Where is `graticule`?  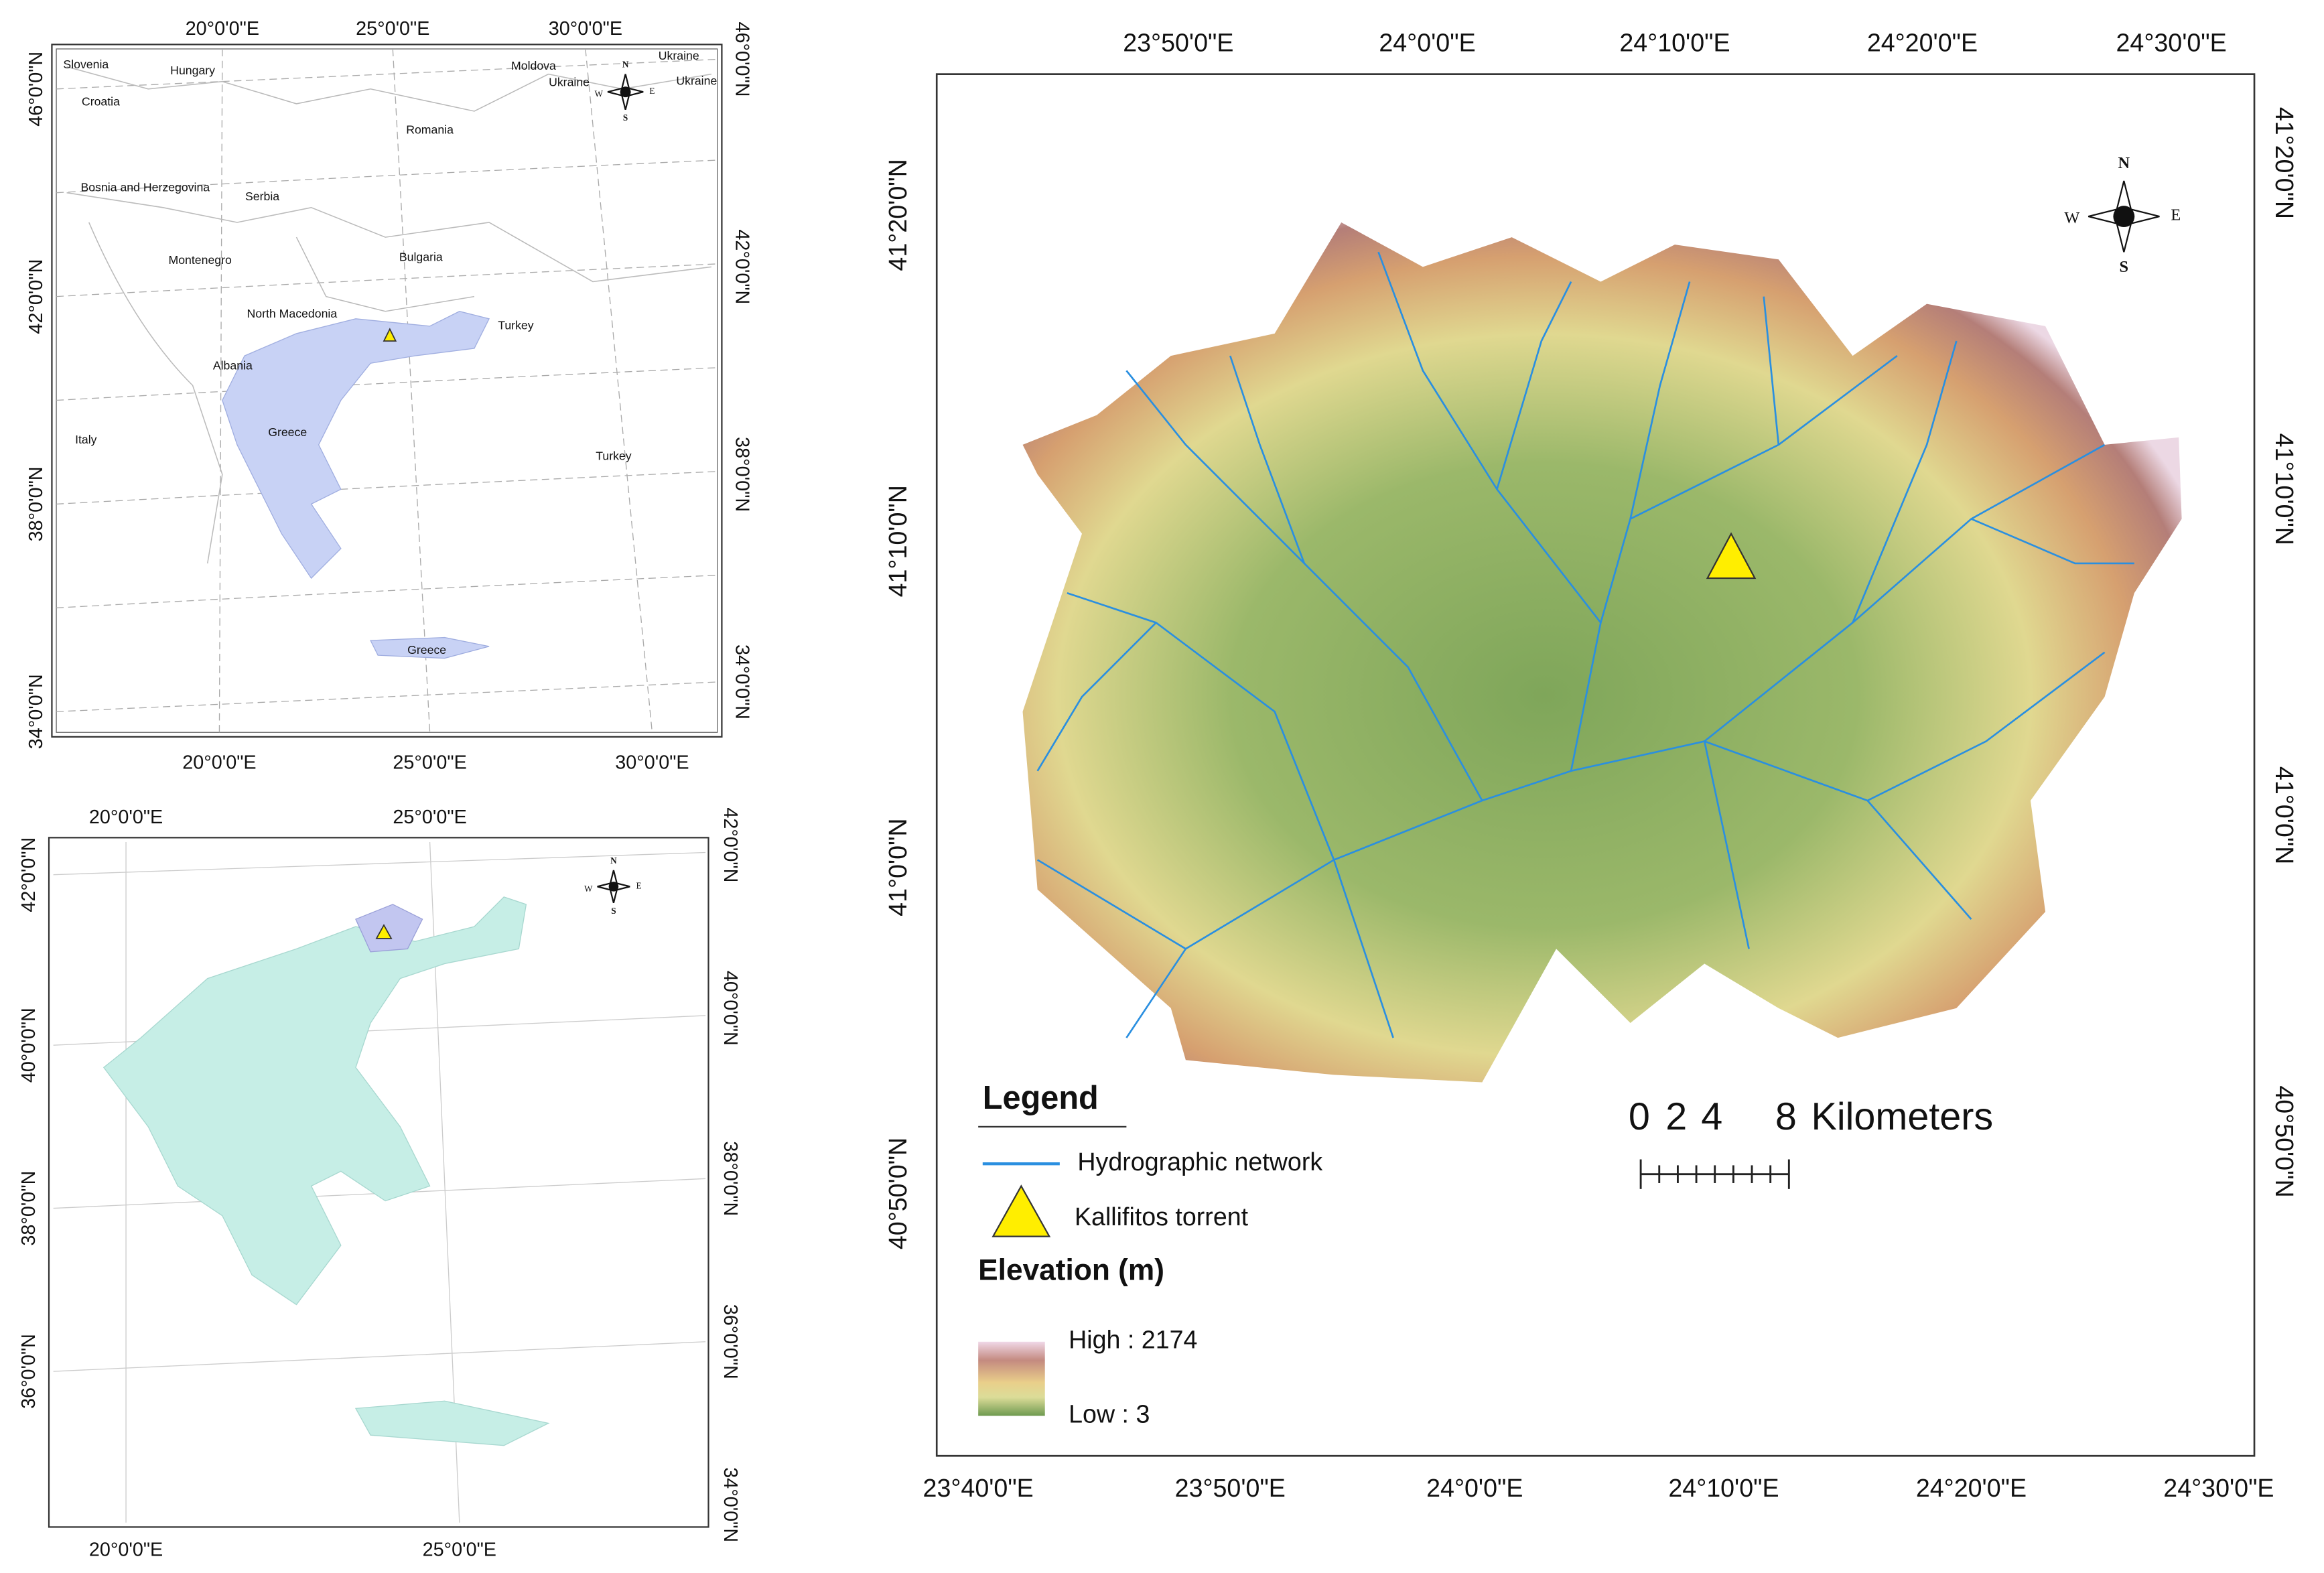 graticule is located at coordinates (386, 391).